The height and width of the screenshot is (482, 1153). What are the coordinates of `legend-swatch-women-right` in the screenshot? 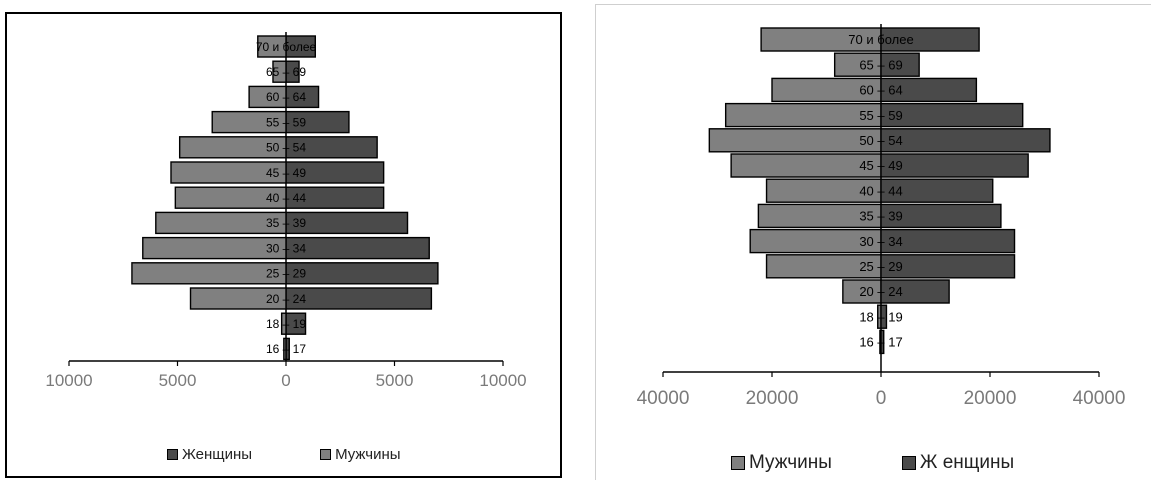 It's located at (908, 463).